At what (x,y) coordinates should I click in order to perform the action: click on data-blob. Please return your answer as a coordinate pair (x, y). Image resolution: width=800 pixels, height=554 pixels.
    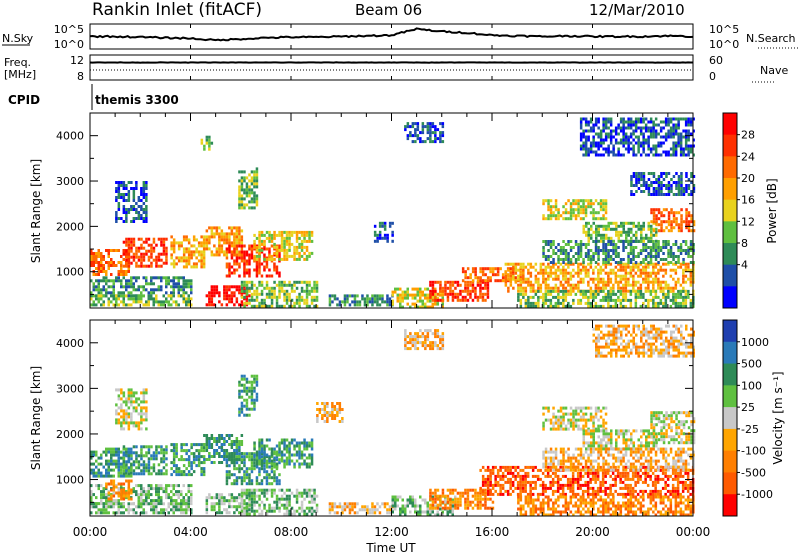
    Looking at the image, I should click on (606, 298).